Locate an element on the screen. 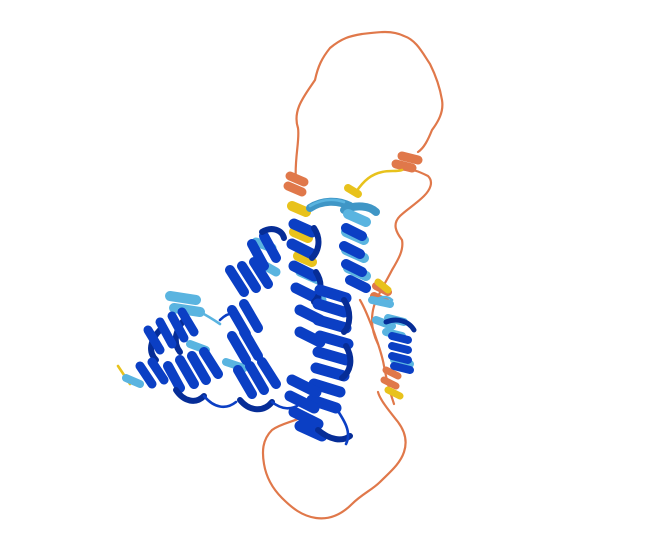 This screenshot has height=541, width=659. upper-disordered-loop is located at coordinates (369, 107).